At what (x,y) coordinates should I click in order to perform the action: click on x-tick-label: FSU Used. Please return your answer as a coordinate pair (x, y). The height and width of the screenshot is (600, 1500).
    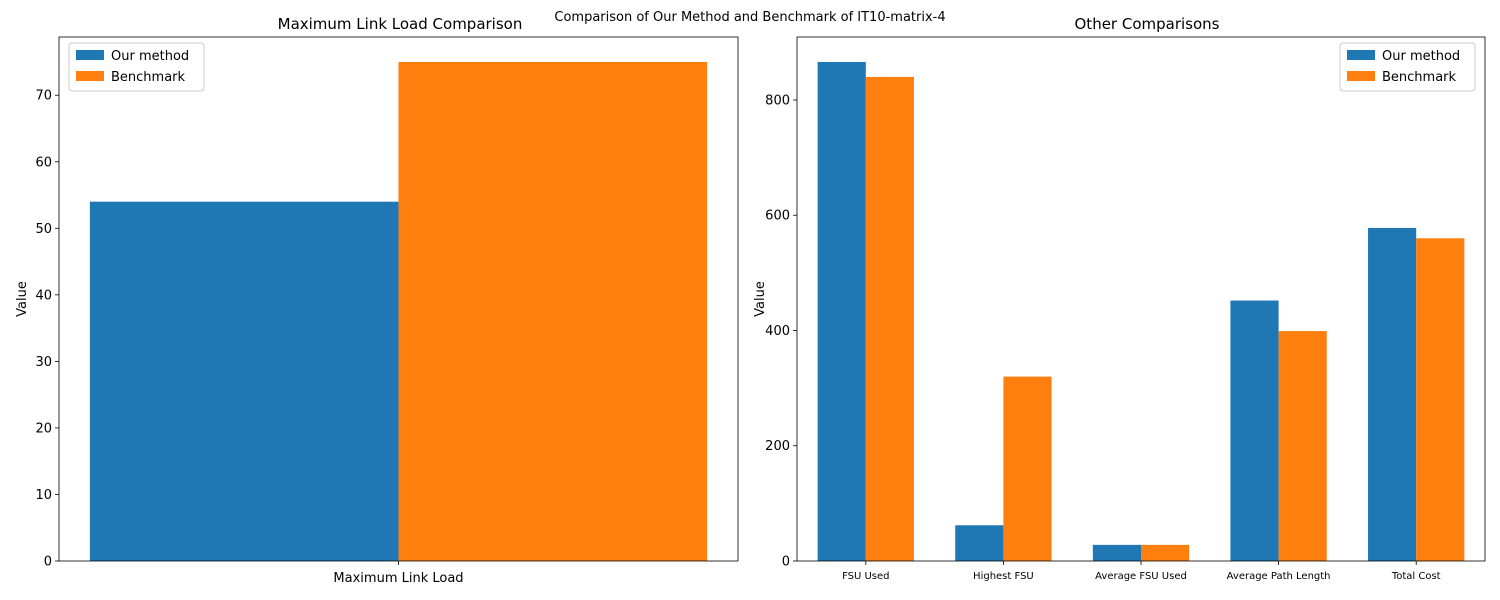
    Looking at the image, I should click on (865, 576).